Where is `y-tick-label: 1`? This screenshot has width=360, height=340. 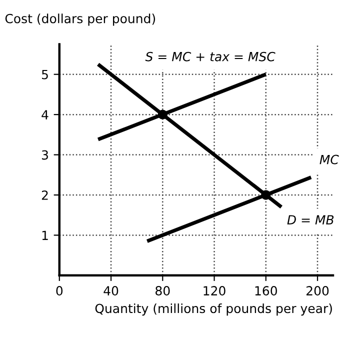 y-tick-label: 1 is located at coordinates (45, 235).